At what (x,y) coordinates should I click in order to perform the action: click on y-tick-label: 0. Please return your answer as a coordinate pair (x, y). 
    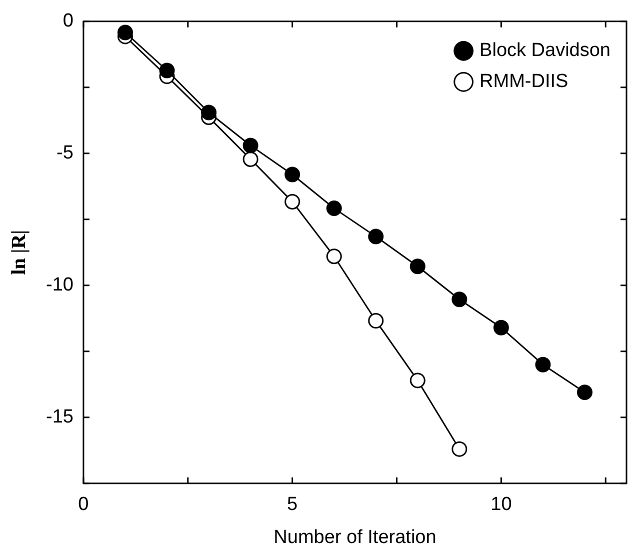
    Looking at the image, I should click on (68, 21).